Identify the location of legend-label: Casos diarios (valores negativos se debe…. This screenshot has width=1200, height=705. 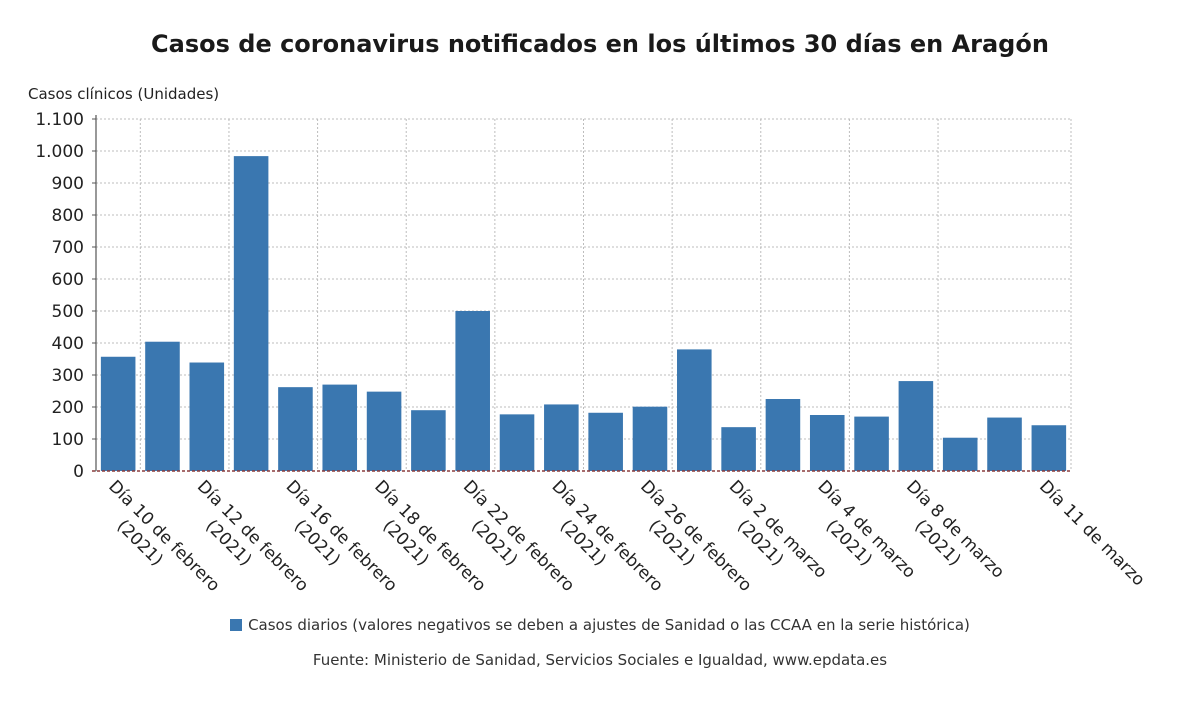
(609, 625).